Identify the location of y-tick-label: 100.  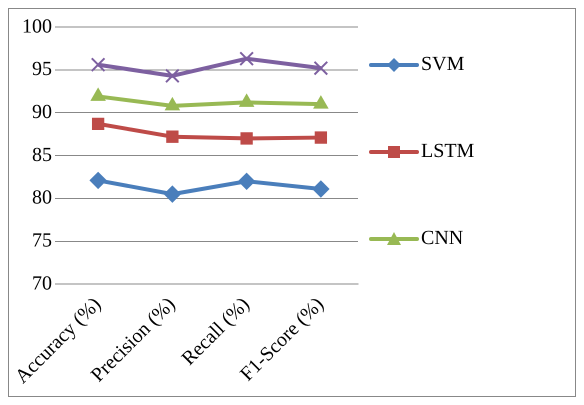
(37, 26).